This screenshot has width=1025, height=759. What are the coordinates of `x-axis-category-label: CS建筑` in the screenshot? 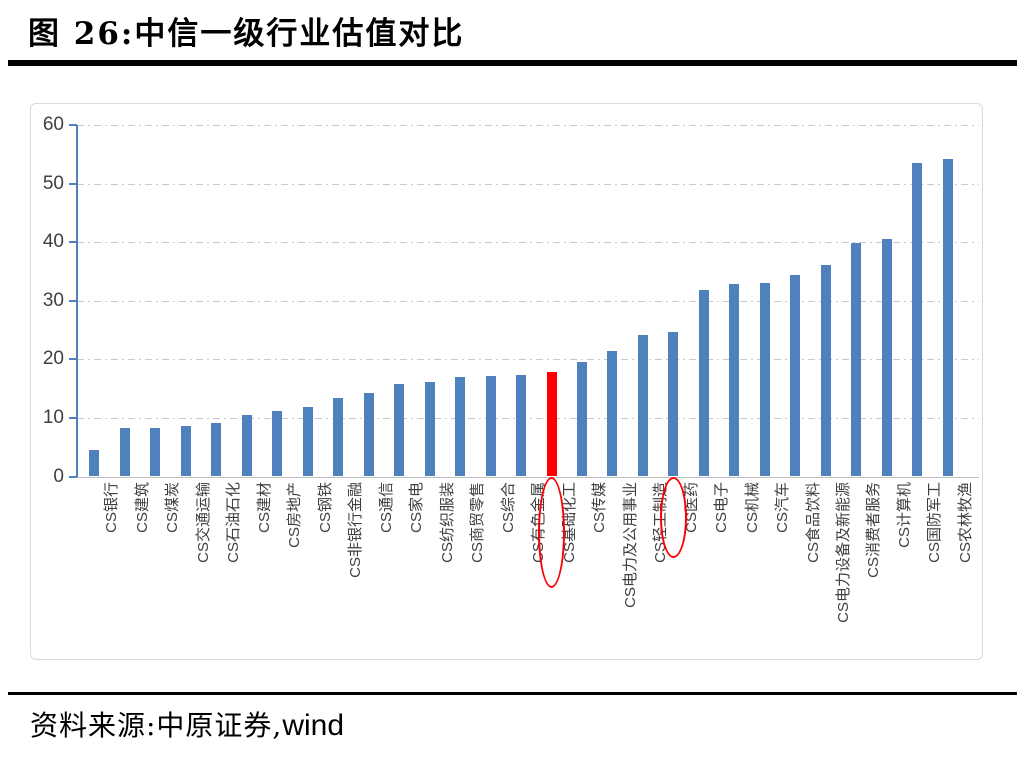 It's located at (142, 507).